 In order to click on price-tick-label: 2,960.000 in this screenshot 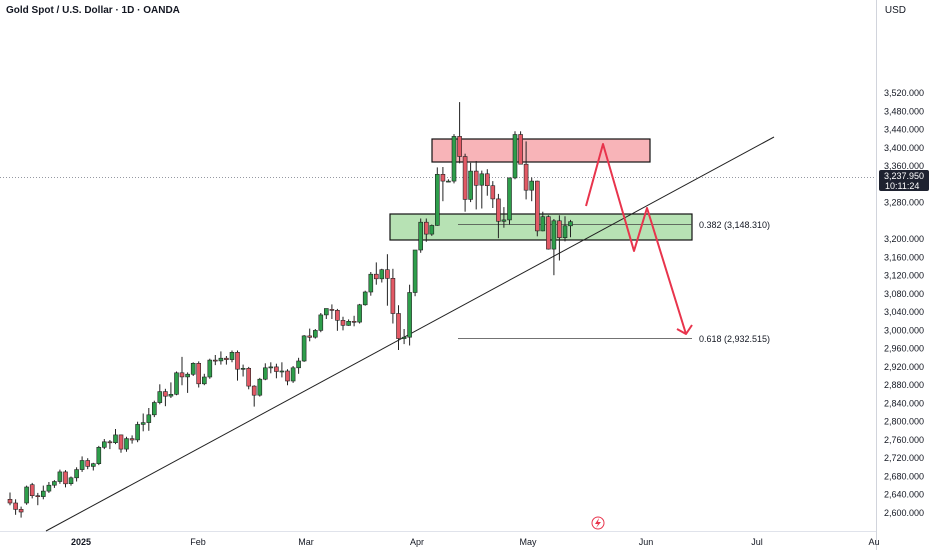, I will do `click(904, 349)`.